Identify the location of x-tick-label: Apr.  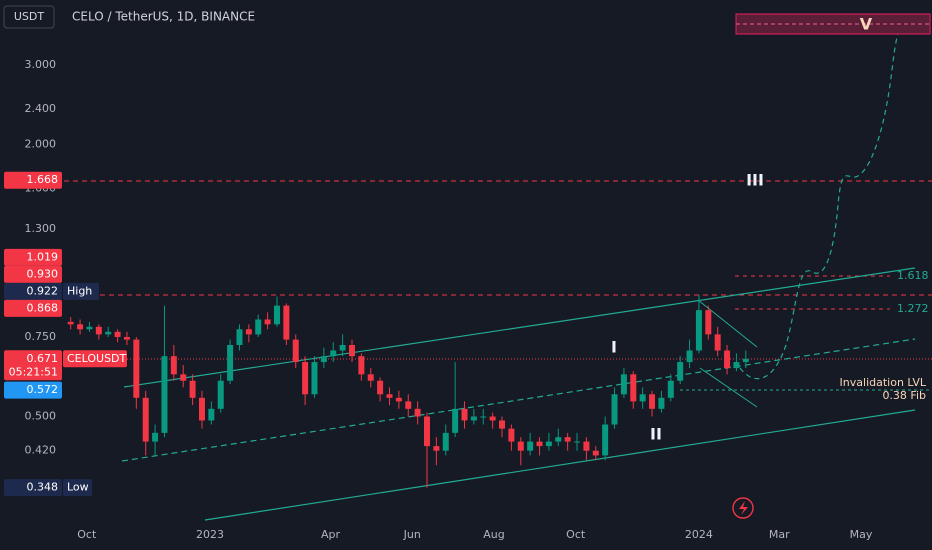
(331, 534).